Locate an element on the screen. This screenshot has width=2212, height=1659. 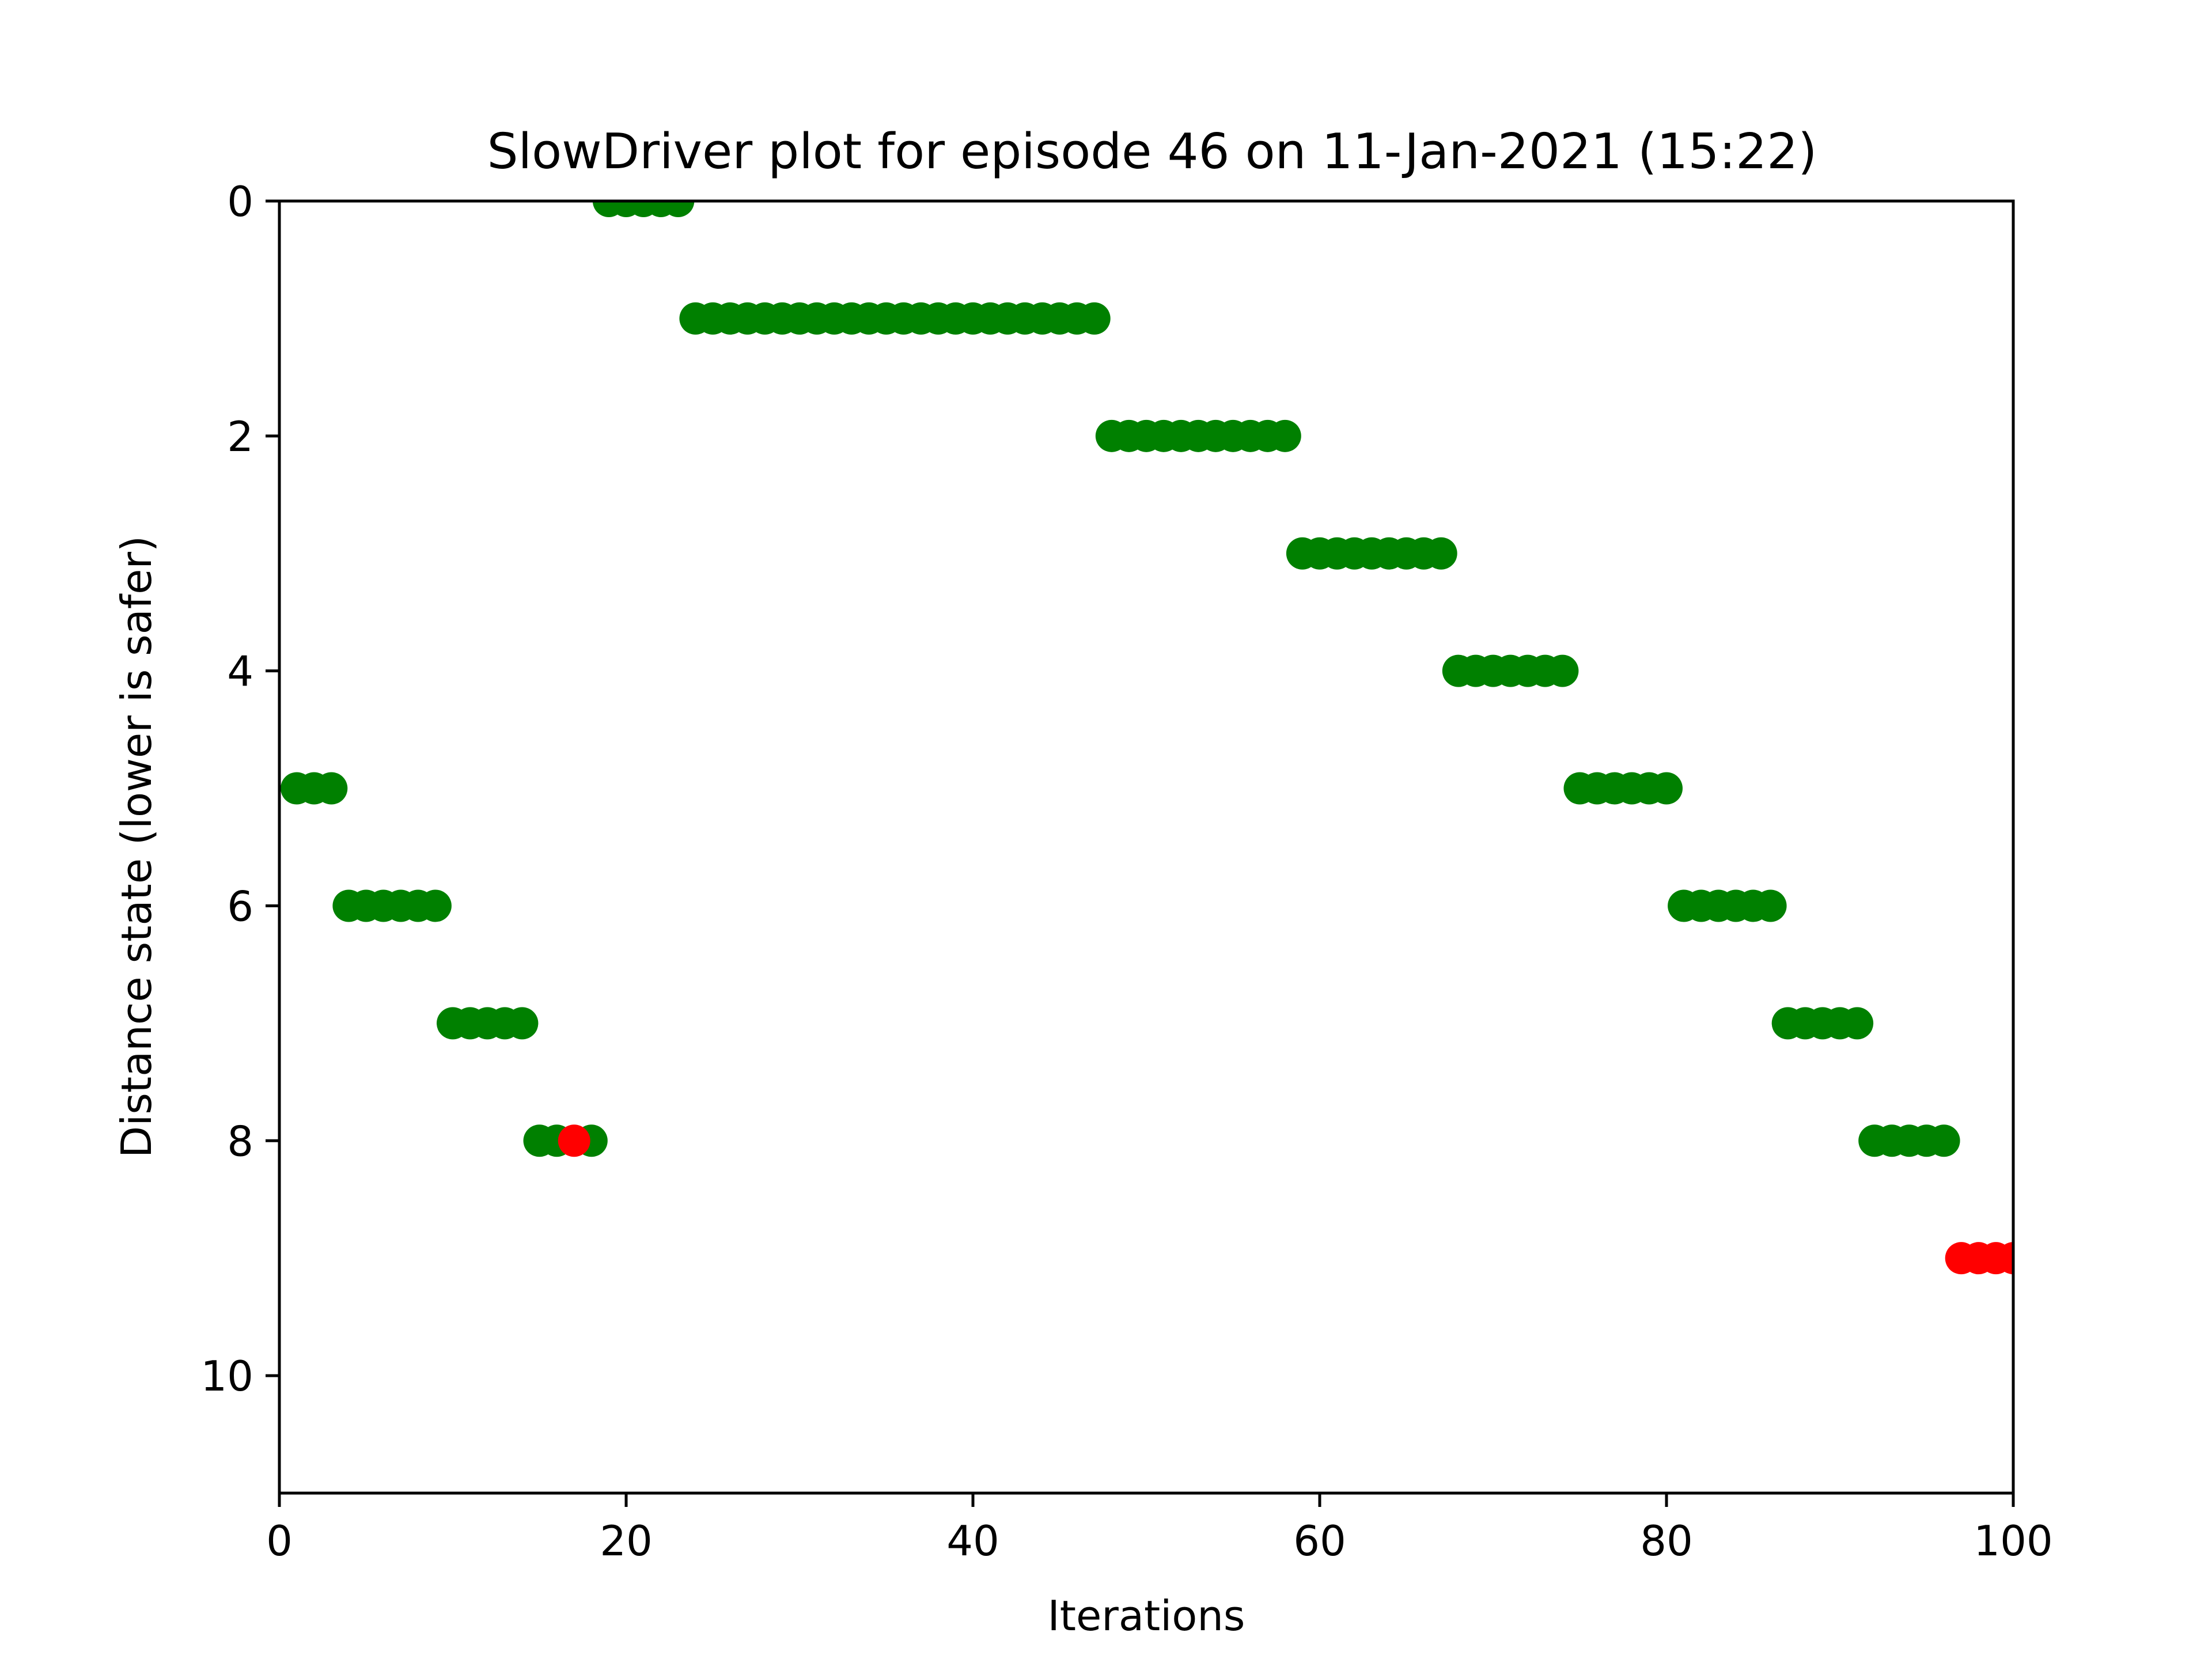
y-tick-label: 0 is located at coordinates (240, 201).